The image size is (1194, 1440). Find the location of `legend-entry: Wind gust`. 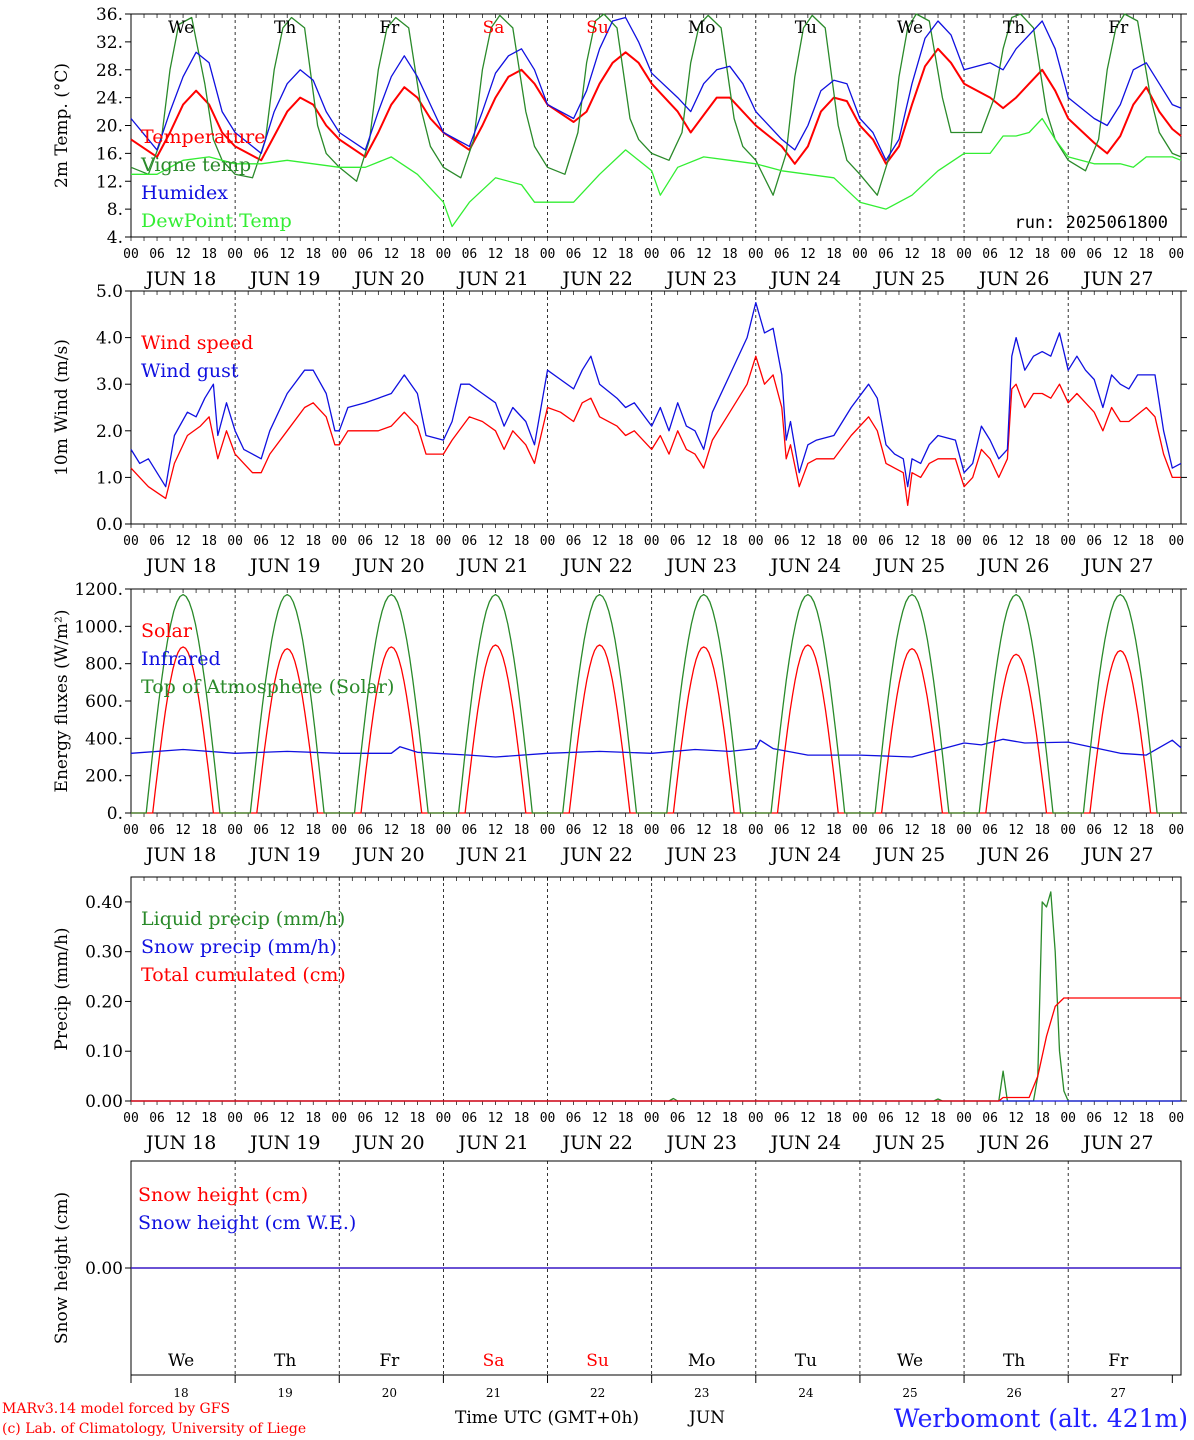

legend-entry: Wind gust is located at coordinates (190, 371).